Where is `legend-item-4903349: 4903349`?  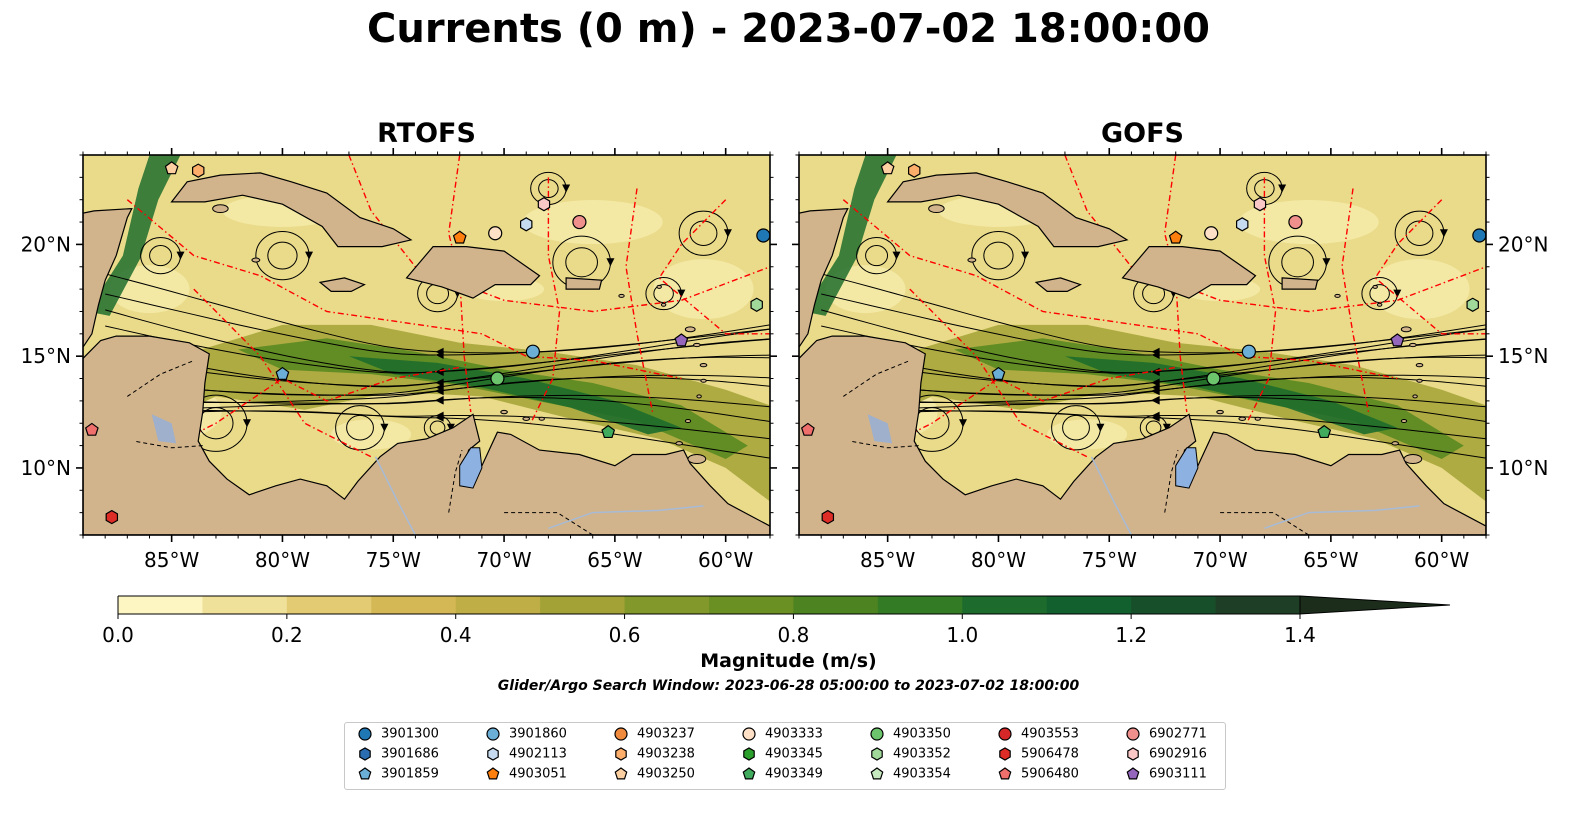
legend-item-4903349: 4903349 is located at coordinates (782, 774).